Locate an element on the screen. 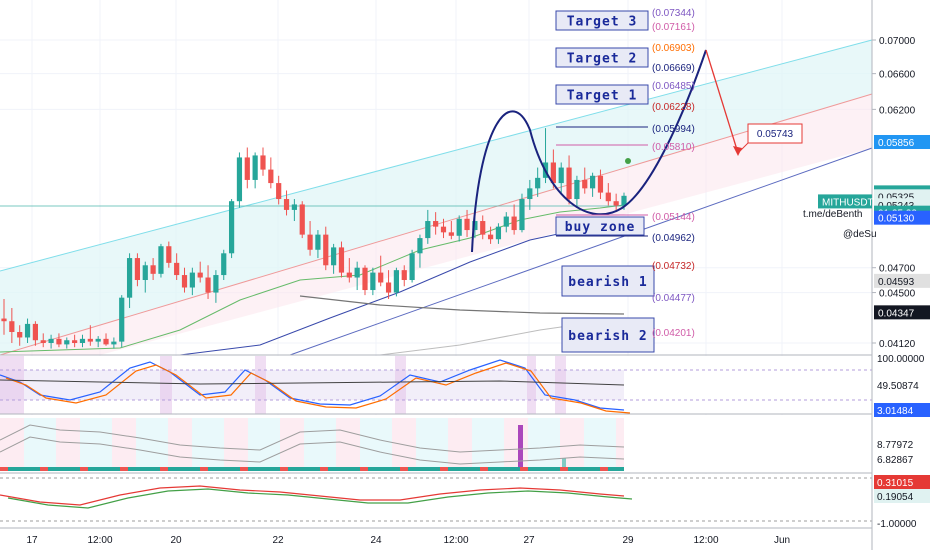 The height and width of the screenshot is (550, 932). price-badge is located at coordinates (845, 201).